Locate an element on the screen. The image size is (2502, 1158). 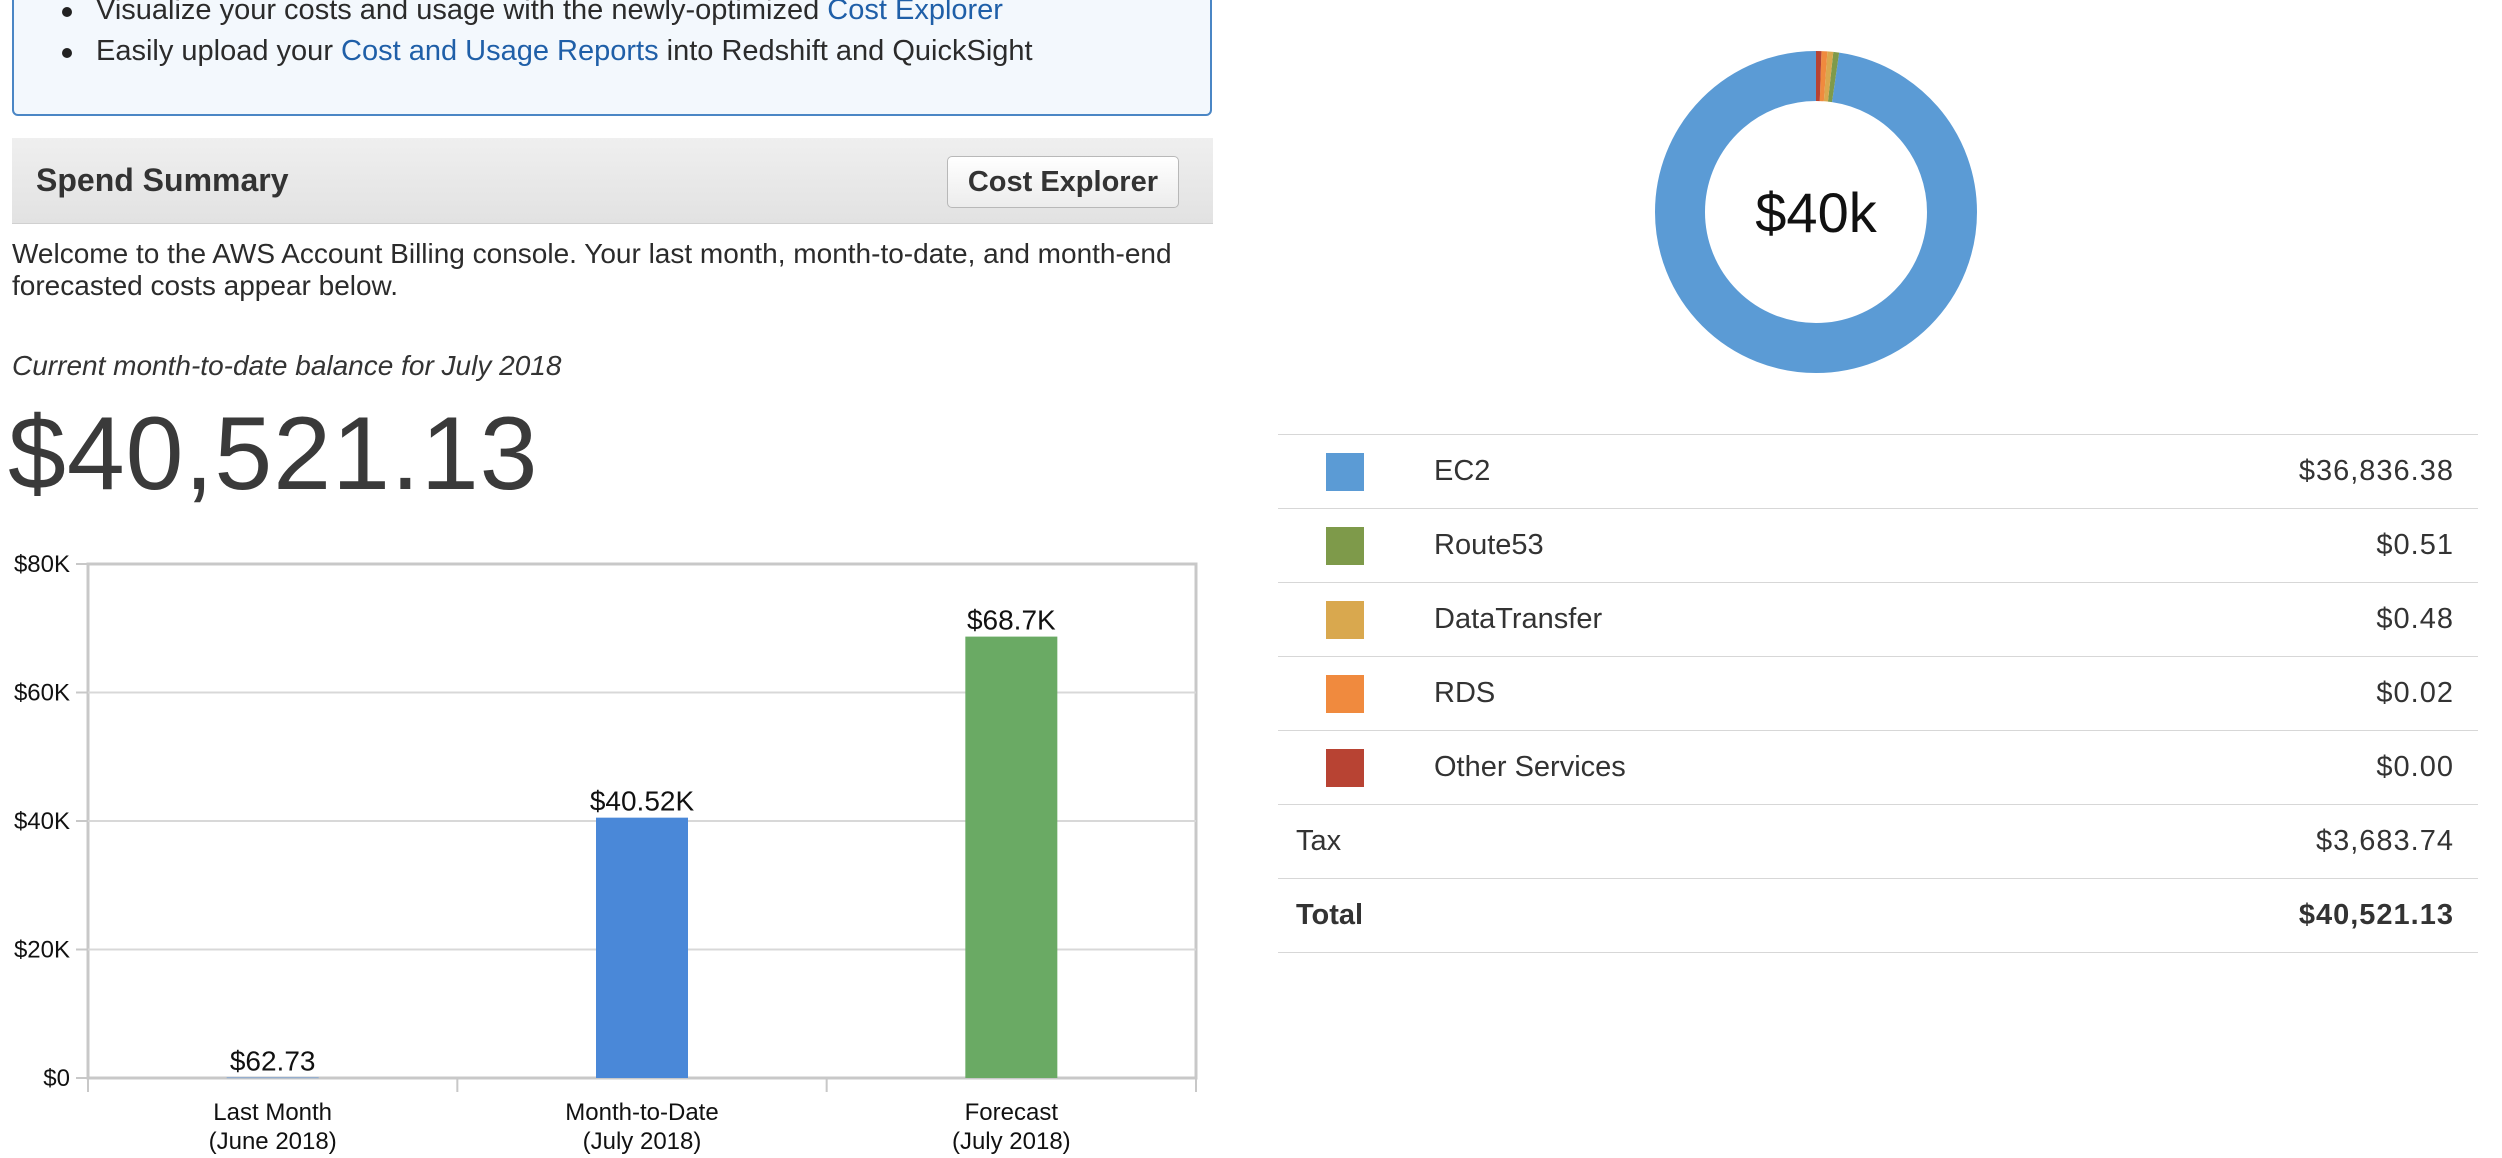
donut-center-label: $40k is located at coordinates (1816, 212).